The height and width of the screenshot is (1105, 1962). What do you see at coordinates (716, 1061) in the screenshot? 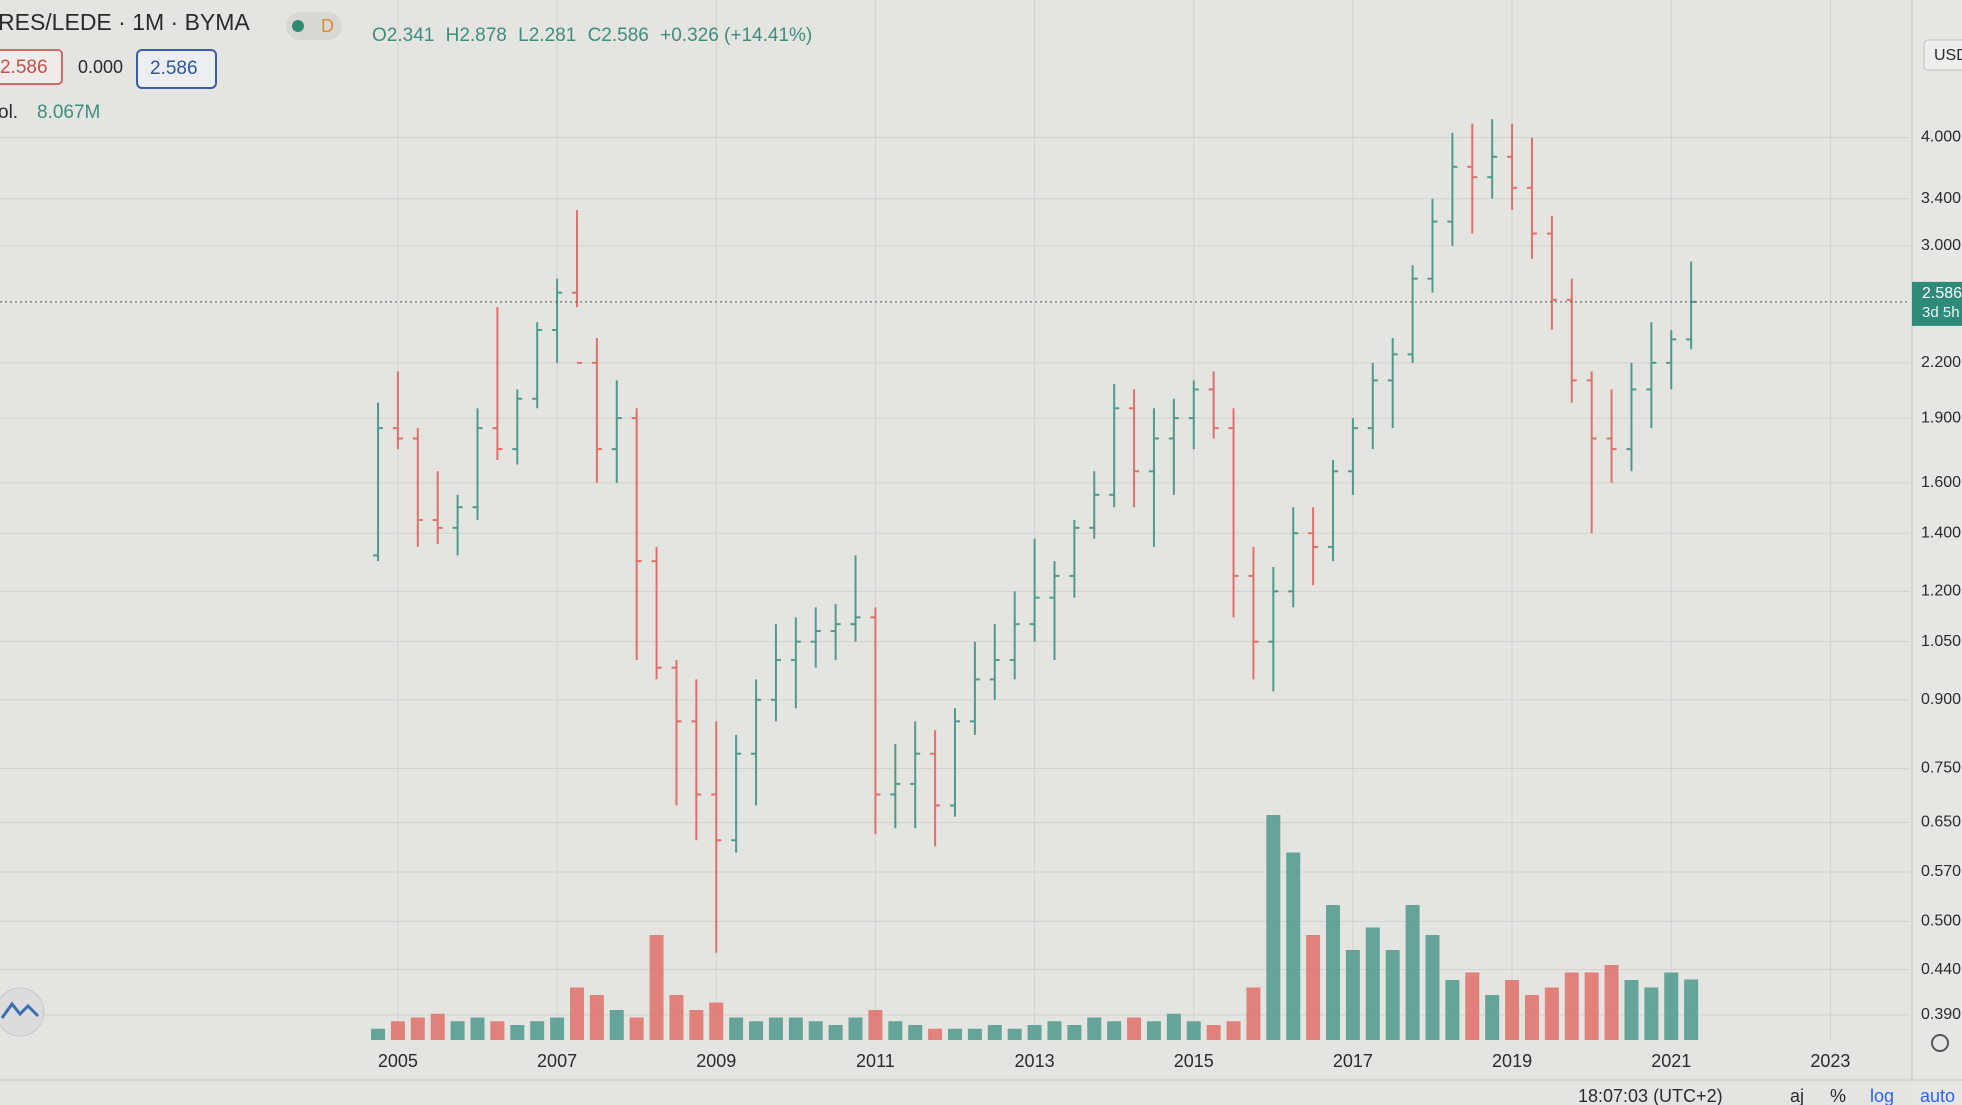
I see `x-tick-label: 2009` at bounding box center [716, 1061].